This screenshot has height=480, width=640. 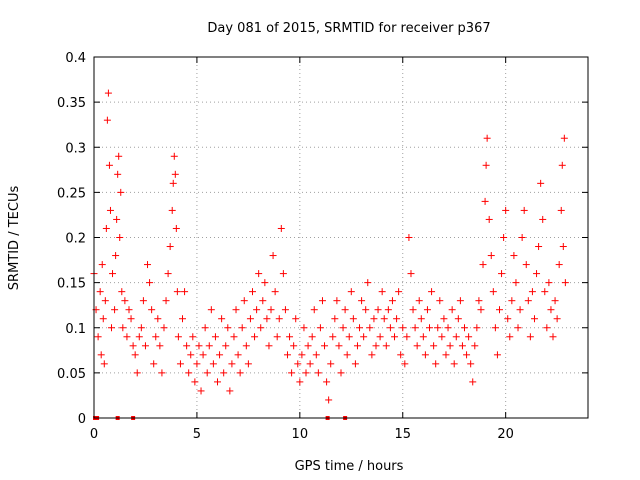 What do you see at coordinates (71, 193) in the screenshot?
I see `y-tick-label: 0.25` at bounding box center [71, 193].